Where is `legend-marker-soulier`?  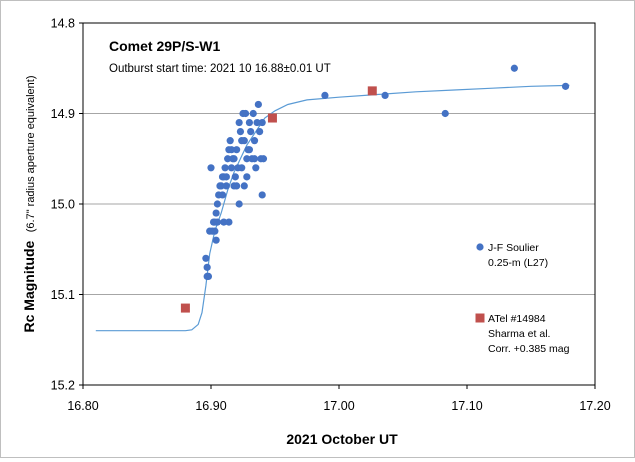
legend-marker-soulier is located at coordinates (480, 247).